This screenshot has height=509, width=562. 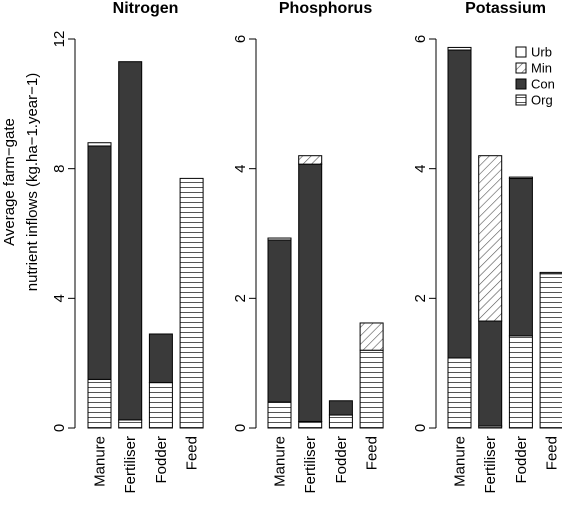 What do you see at coordinates (146, 8) in the screenshot?
I see `panel-title: Nitrogen` at bounding box center [146, 8].